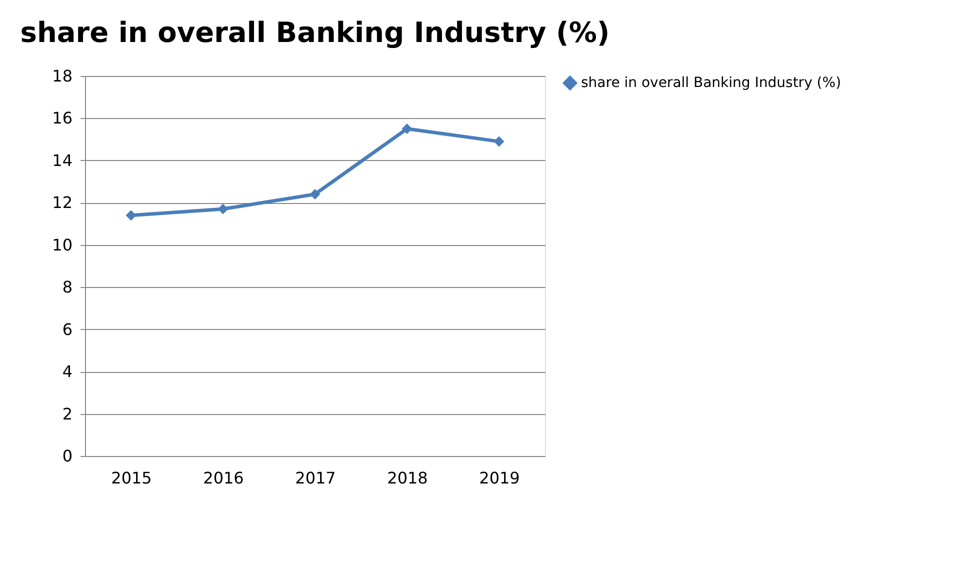 This screenshot has height=580, width=957. Describe the element at coordinates (67, 414) in the screenshot. I see `y-tick-label: 2` at that location.